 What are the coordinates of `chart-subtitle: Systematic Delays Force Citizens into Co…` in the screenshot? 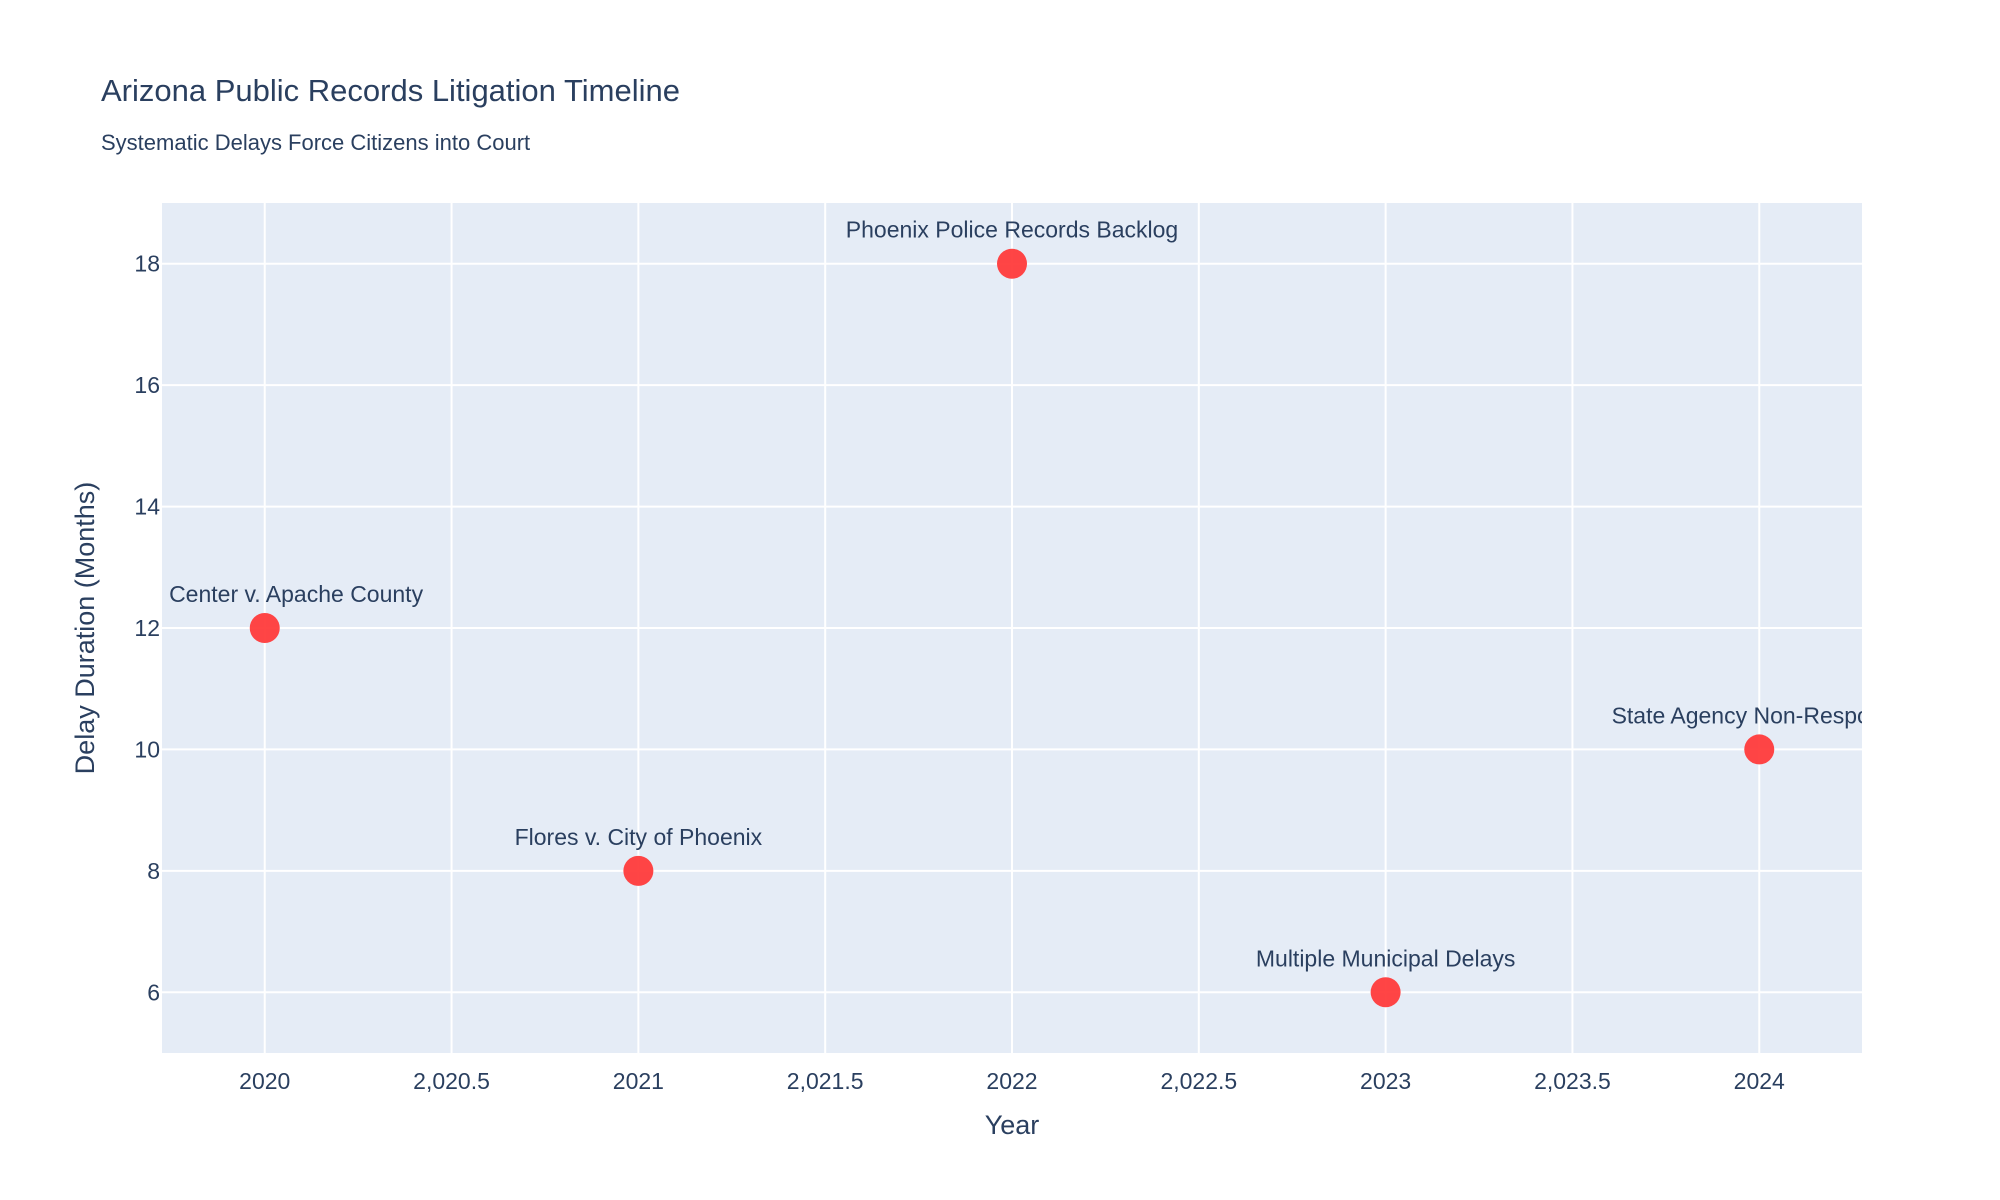 It's located at (315, 142).